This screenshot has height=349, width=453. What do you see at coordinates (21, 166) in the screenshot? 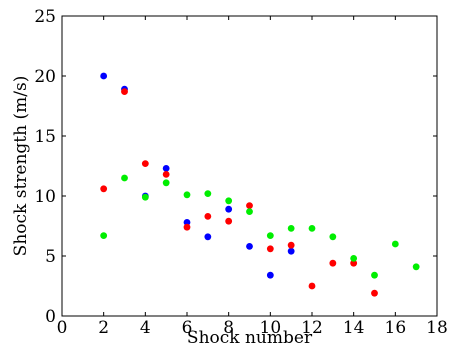
I see `y-axis-title: Shock strength (m/s)` at bounding box center [21, 166].